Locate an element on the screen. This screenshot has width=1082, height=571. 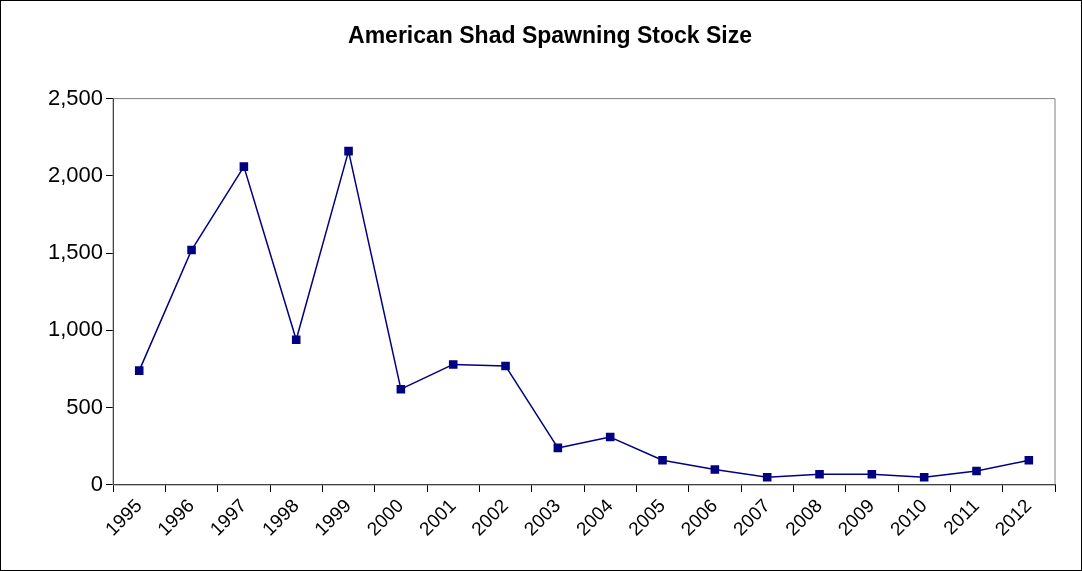
y-tick-label: 2,000 is located at coordinates (75, 174).